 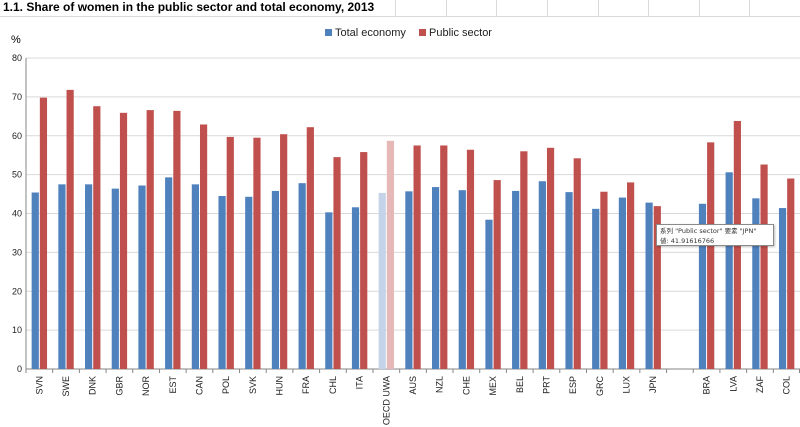 I want to click on x-tick-label: CHL, so click(x=333, y=385).